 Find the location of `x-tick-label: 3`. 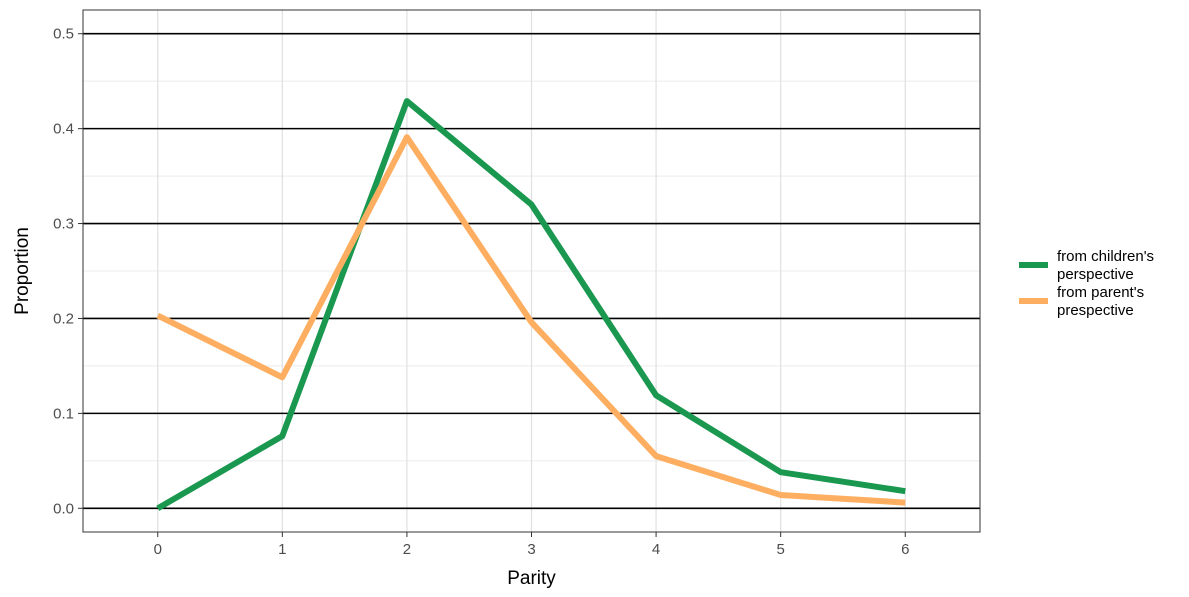

x-tick-label: 3 is located at coordinates (531, 549).